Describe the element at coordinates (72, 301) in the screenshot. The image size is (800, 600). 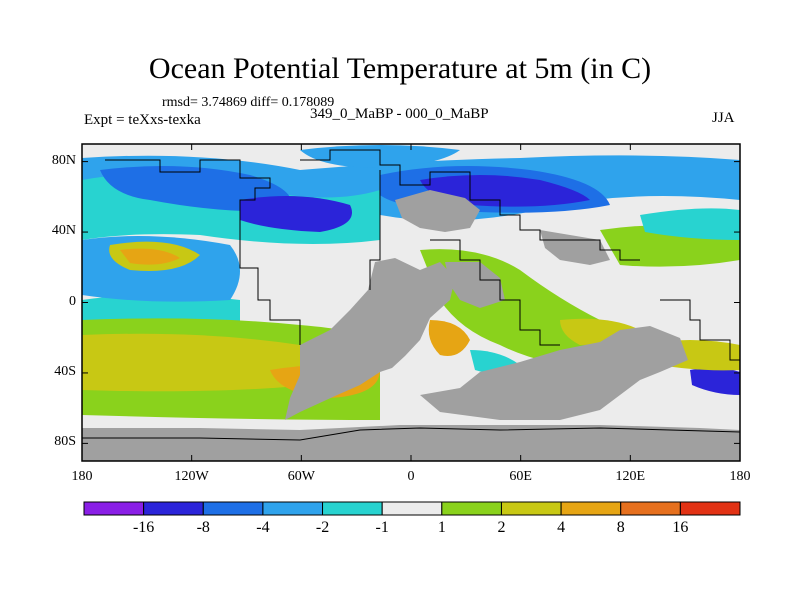
I see `y-tick-label: 0` at that location.